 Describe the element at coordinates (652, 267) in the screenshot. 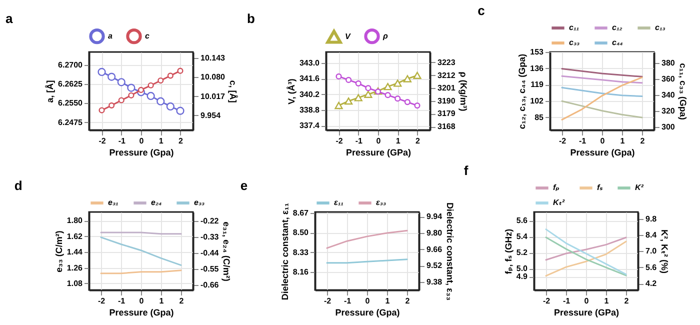

I see `y2-tick-label: 5.6` at that location.